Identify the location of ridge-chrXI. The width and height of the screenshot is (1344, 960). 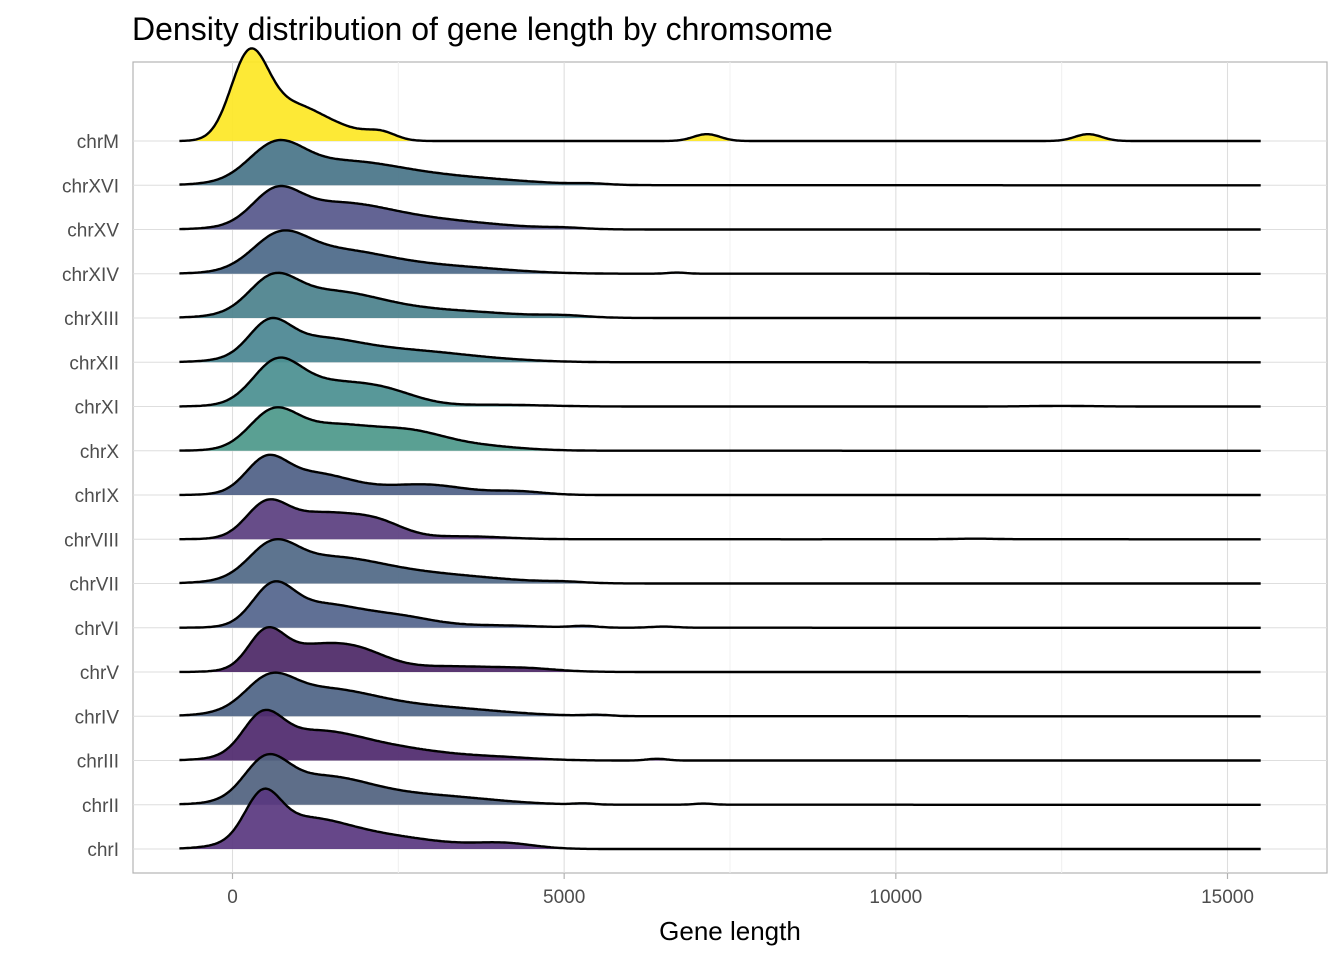
(720, 382).